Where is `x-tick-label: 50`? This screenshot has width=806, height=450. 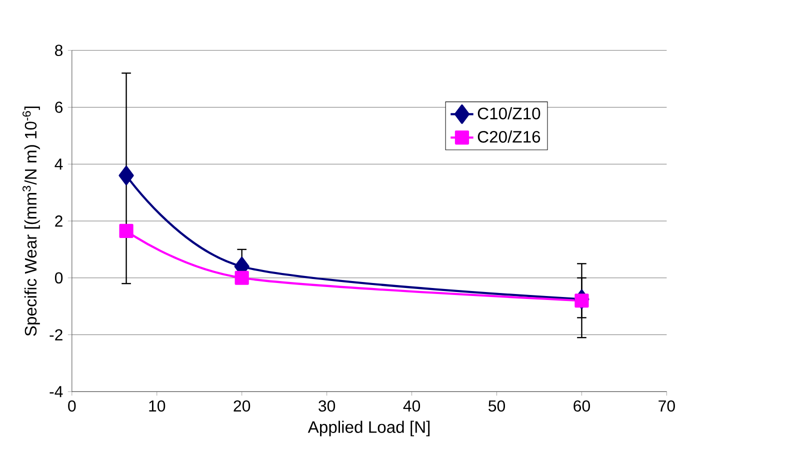
x-tick-label: 50 is located at coordinates (497, 406).